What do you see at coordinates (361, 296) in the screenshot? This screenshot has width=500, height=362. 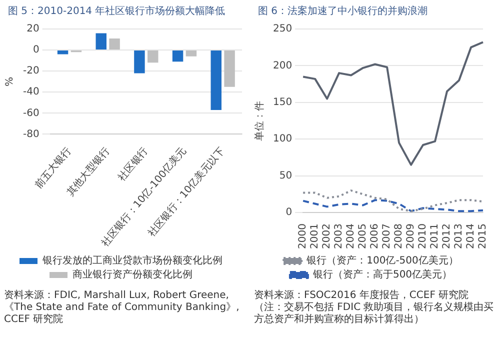 I see `text: 资料来源：FSOC2016 年度报告，CCEF 研究院` at bounding box center [361, 296].